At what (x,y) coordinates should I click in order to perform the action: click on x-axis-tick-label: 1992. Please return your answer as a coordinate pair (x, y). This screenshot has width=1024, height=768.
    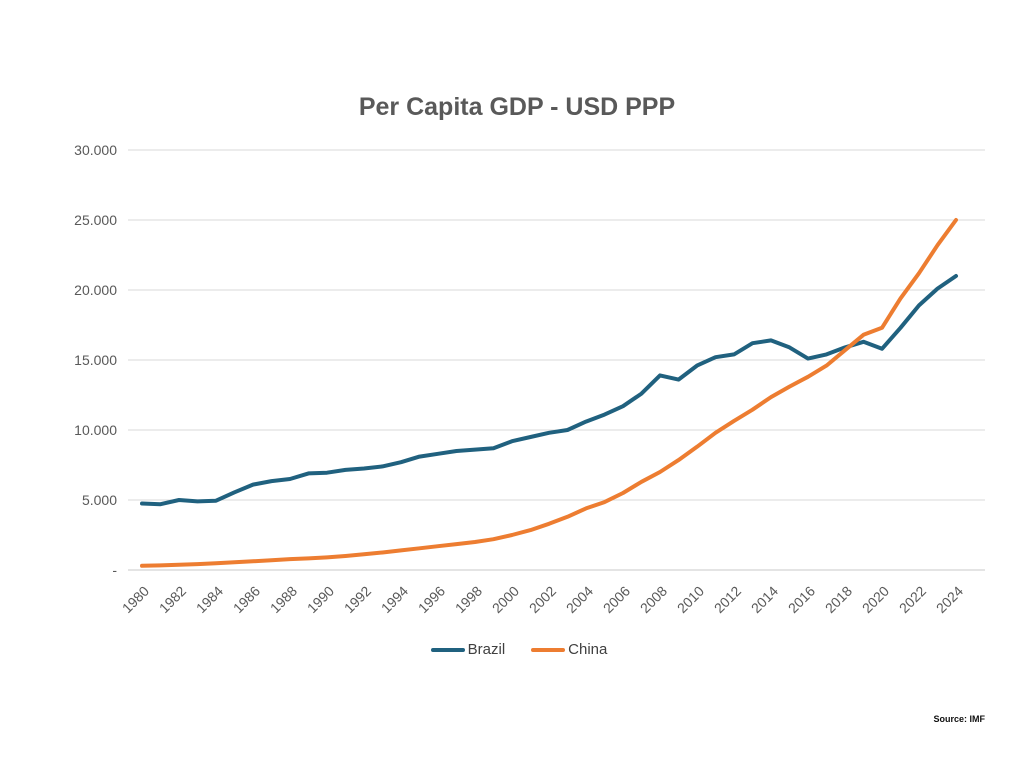
    Looking at the image, I should click on (357, 599).